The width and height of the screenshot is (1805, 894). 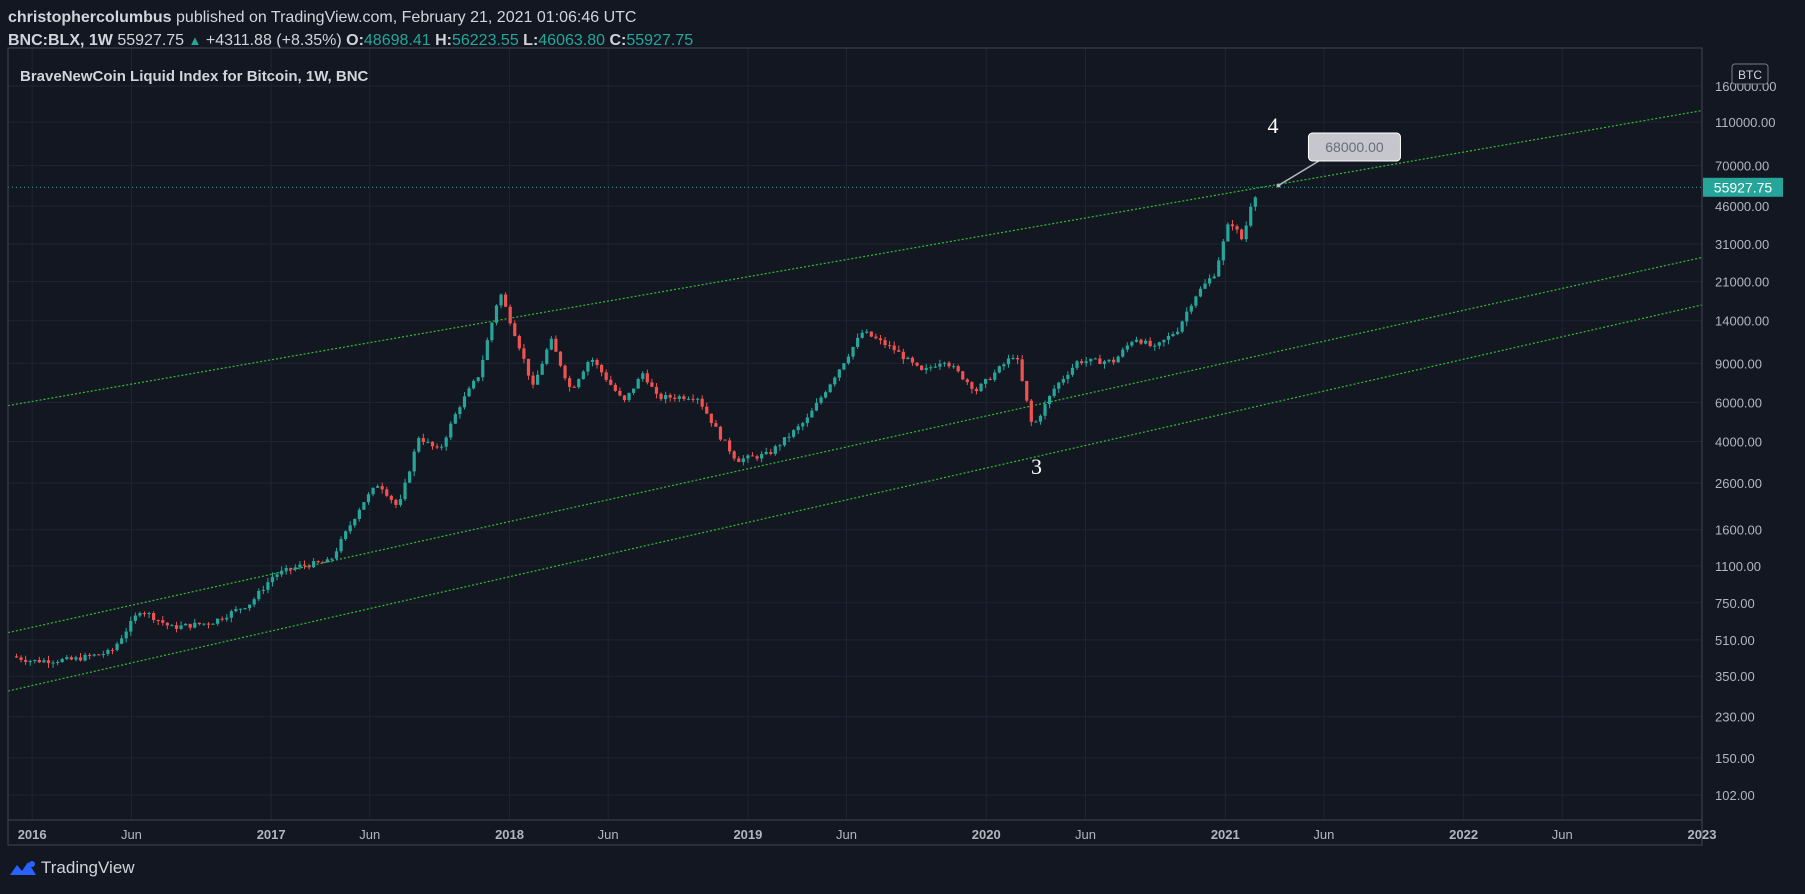 What do you see at coordinates (1742, 244) in the screenshot?
I see `price-tick-label: 31000.00` at bounding box center [1742, 244].